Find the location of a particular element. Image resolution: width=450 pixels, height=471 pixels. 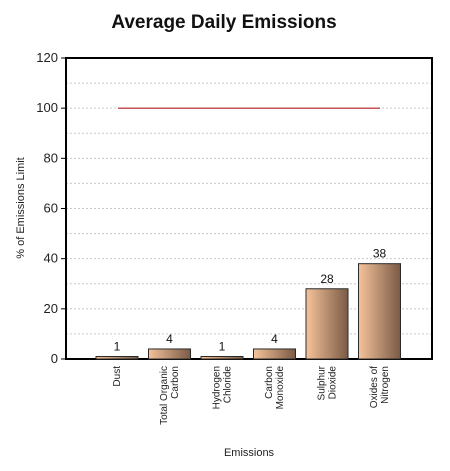

category-label-line: Dioxide is located at coordinates (333, 383).